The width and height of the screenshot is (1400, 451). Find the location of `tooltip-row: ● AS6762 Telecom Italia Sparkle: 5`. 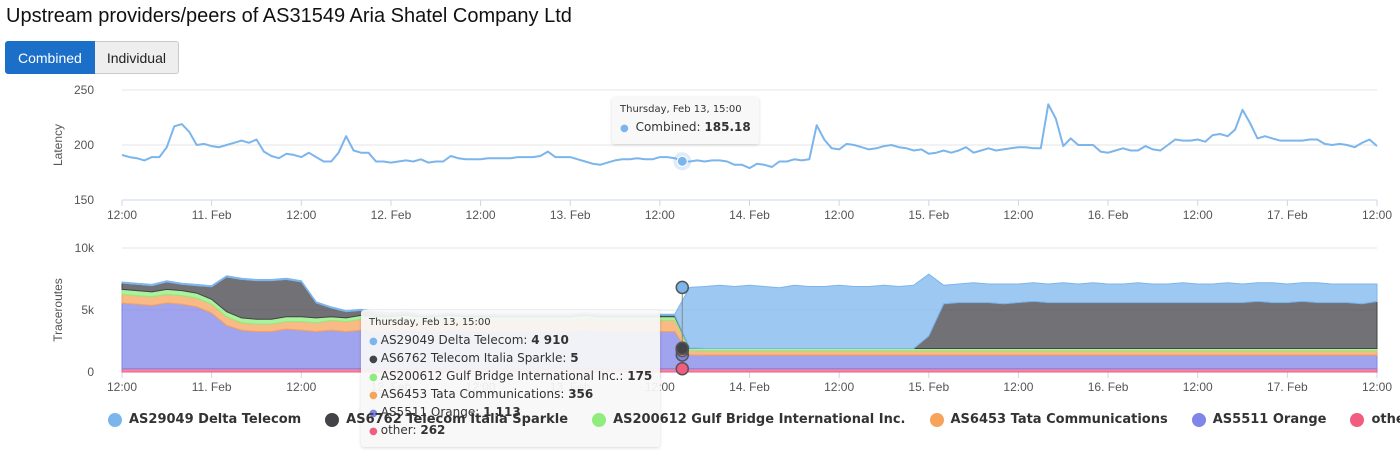

tooltip-row: ● AS6762 Telecom Italia Sparkle: 5 is located at coordinates (510, 359).